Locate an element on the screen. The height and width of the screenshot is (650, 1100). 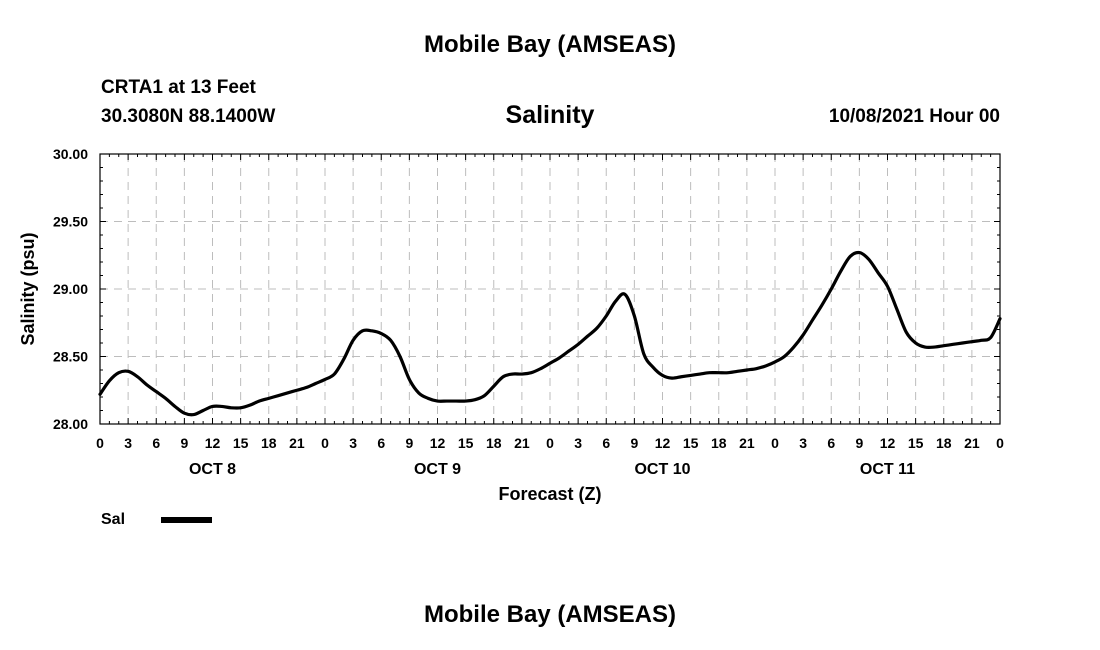
day-label: OCT 10 is located at coordinates (662, 469).